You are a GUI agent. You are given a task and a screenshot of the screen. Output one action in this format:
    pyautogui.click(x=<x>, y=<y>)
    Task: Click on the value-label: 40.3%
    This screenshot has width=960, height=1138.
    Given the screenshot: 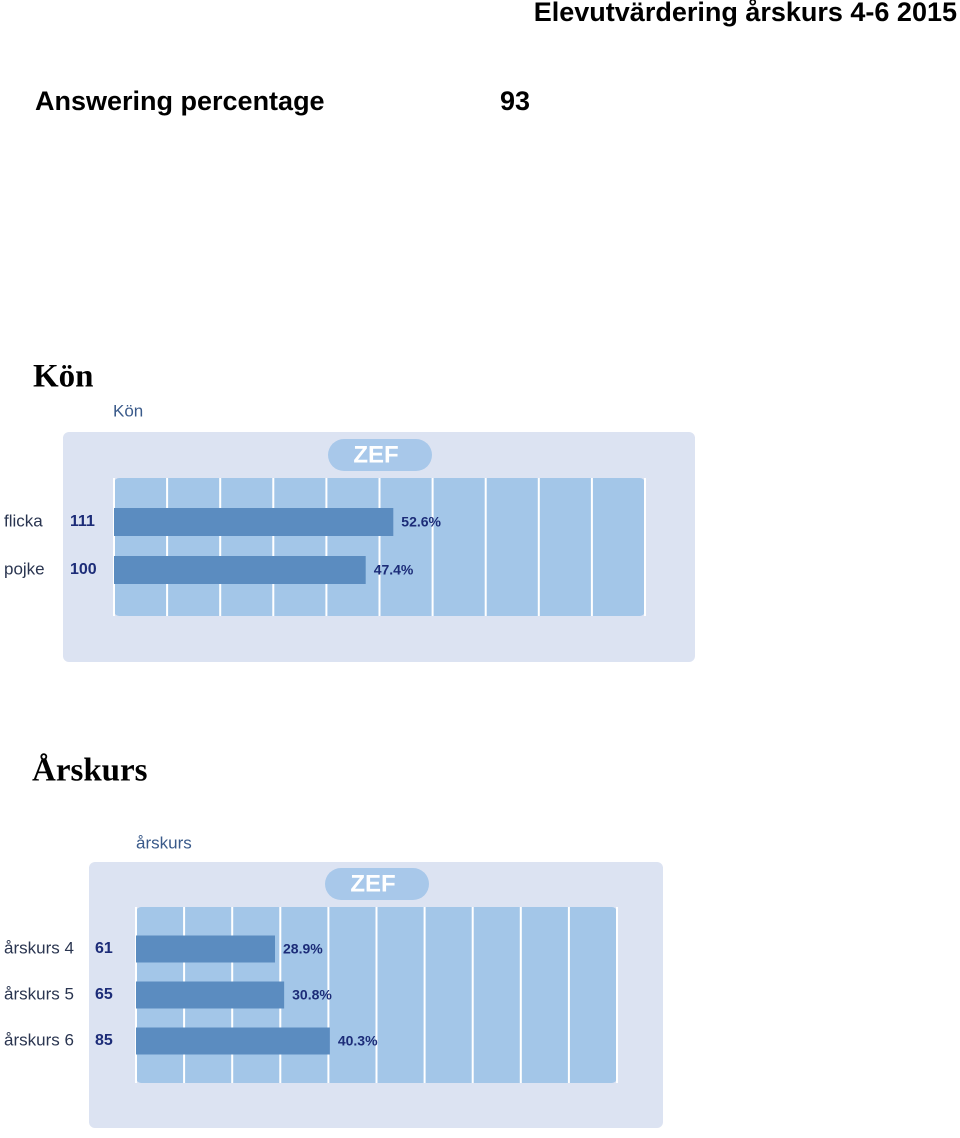 What is the action you would take?
    pyautogui.click(x=358, y=1041)
    